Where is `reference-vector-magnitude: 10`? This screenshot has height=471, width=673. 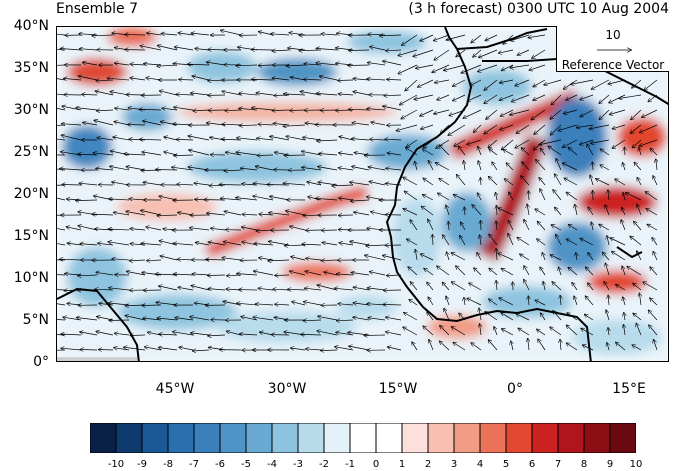
reference-vector-magnitude: 10 is located at coordinates (613, 35).